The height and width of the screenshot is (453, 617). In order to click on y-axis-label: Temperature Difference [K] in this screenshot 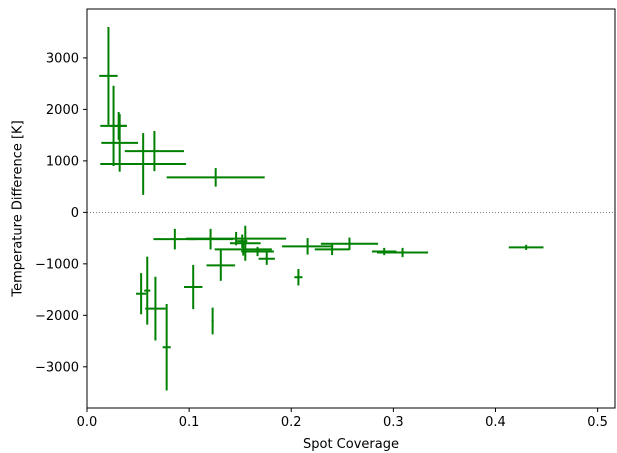, I will do `click(18, 208)`.